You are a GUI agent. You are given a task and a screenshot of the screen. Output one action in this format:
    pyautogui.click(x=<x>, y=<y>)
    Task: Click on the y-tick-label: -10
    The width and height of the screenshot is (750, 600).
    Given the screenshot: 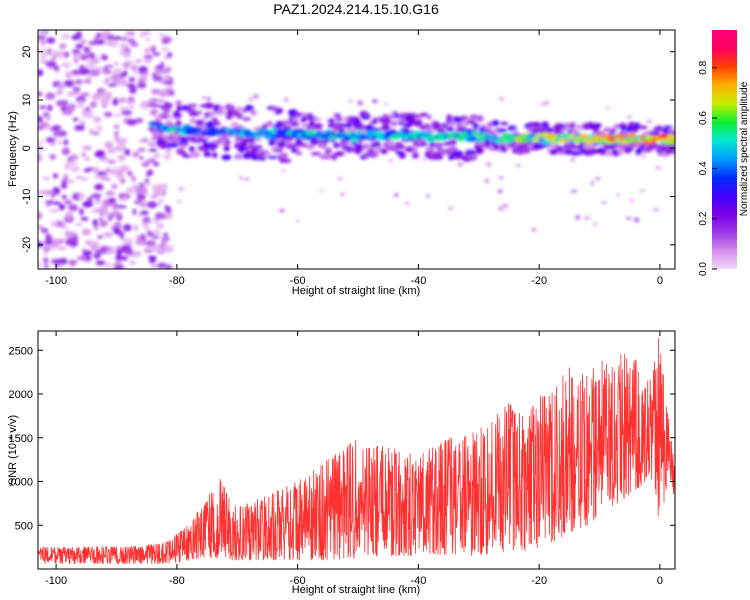 What is the action you would take?
    pyautogui.click(x=27, y=197)
    